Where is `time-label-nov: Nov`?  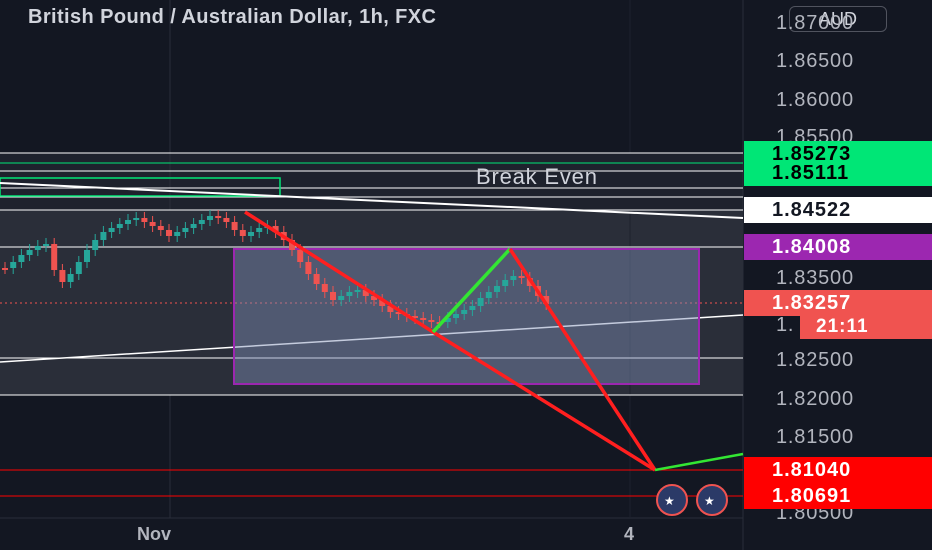
time-label-nov: Nov is located at coordinates (154, 534).